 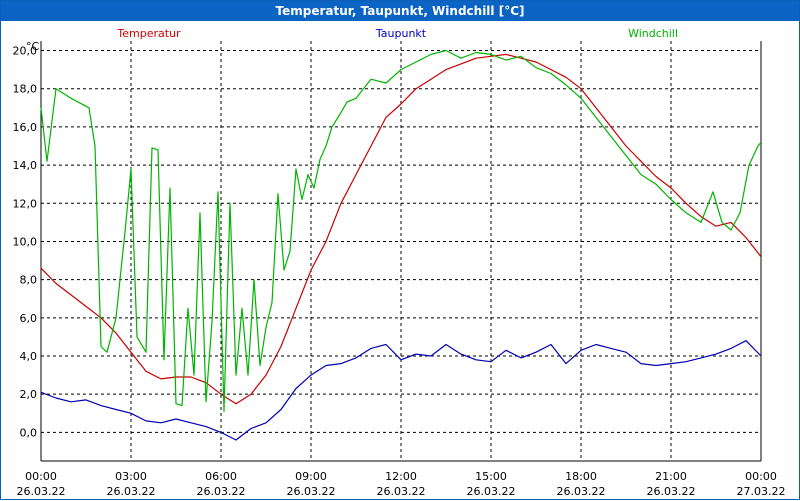 I want to click on y-tick-label: 20,0, so click(x=25, y=51).